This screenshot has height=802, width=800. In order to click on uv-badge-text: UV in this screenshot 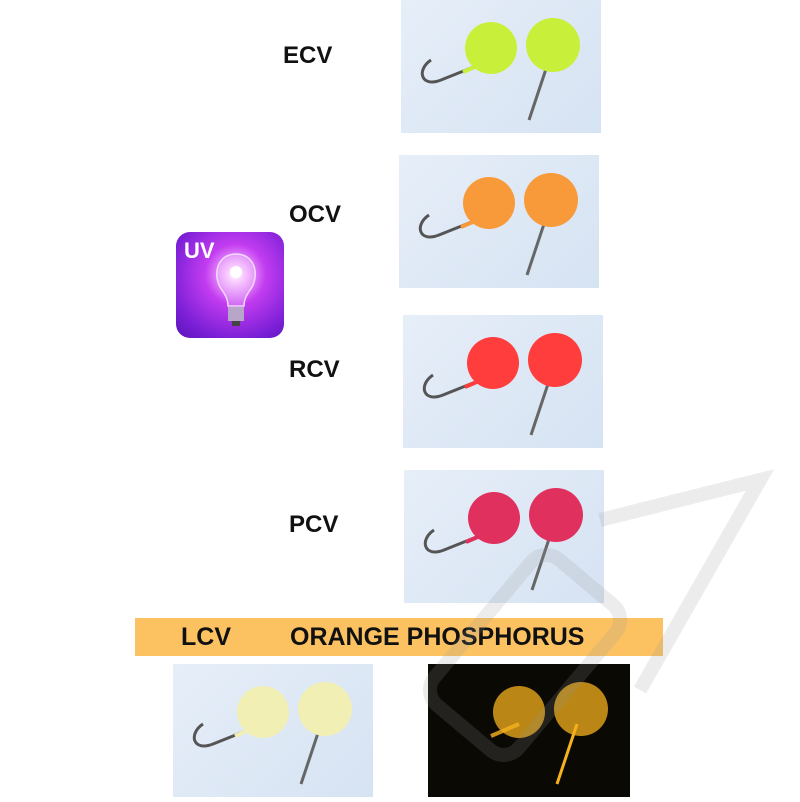, I will do `click(199, 250)`.